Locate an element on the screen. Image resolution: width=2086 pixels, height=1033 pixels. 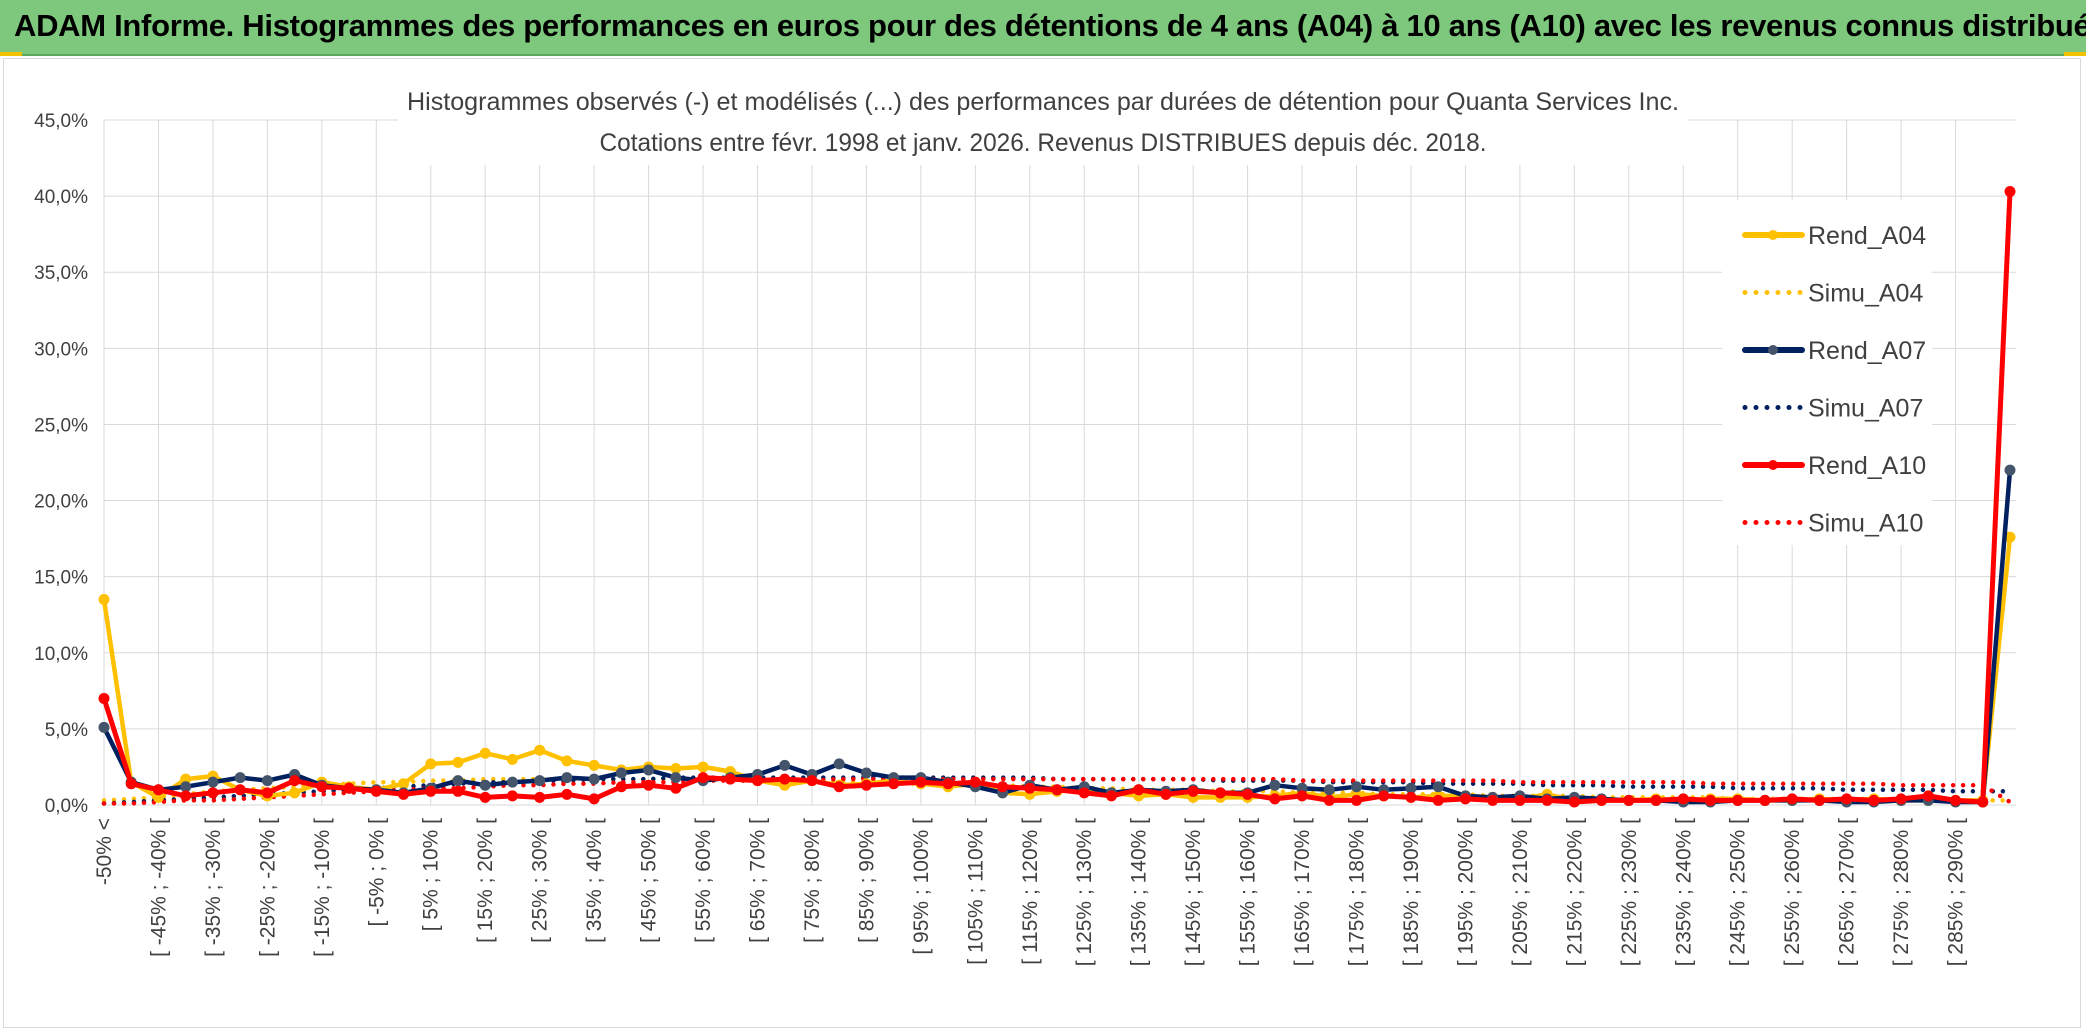
legend-label: Rend_A07 is located at coordinates (1867, 351).